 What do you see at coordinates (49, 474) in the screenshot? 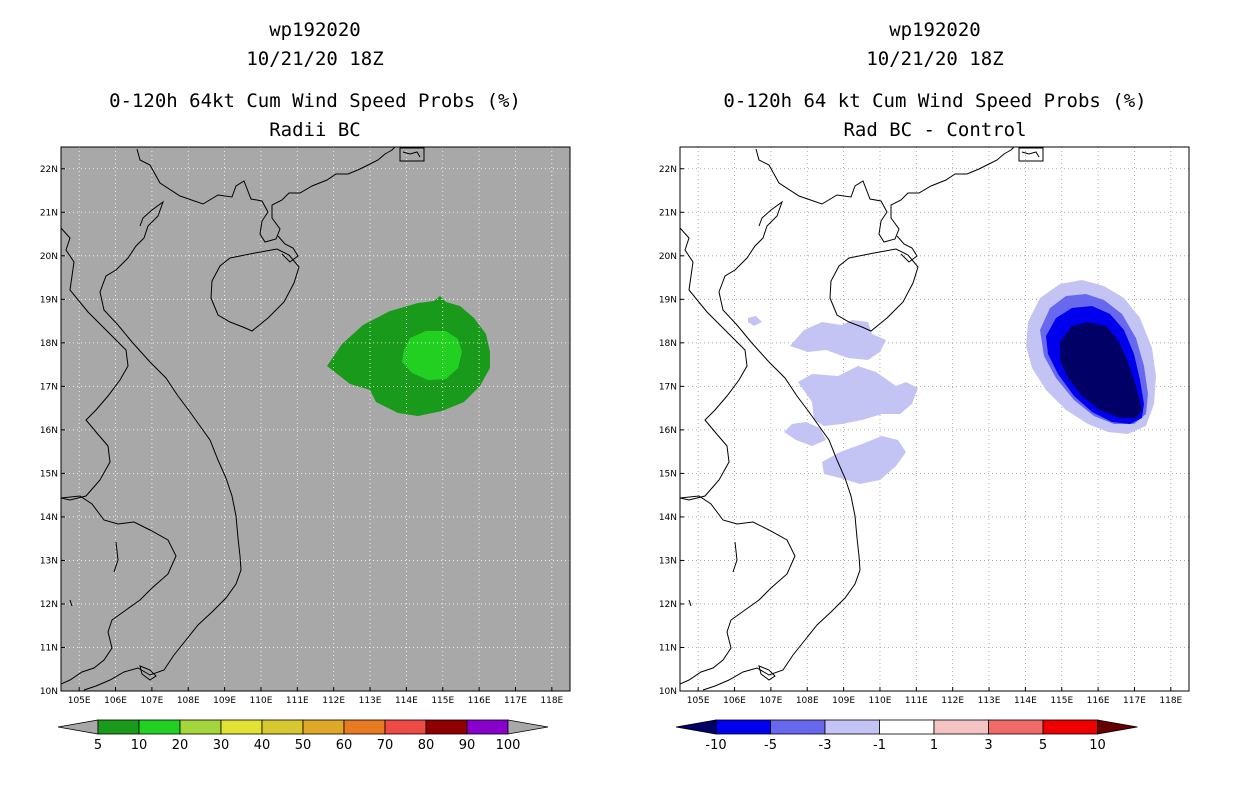
I see `left-lat-label-15N: 15N` at bounding box center [49, 474].